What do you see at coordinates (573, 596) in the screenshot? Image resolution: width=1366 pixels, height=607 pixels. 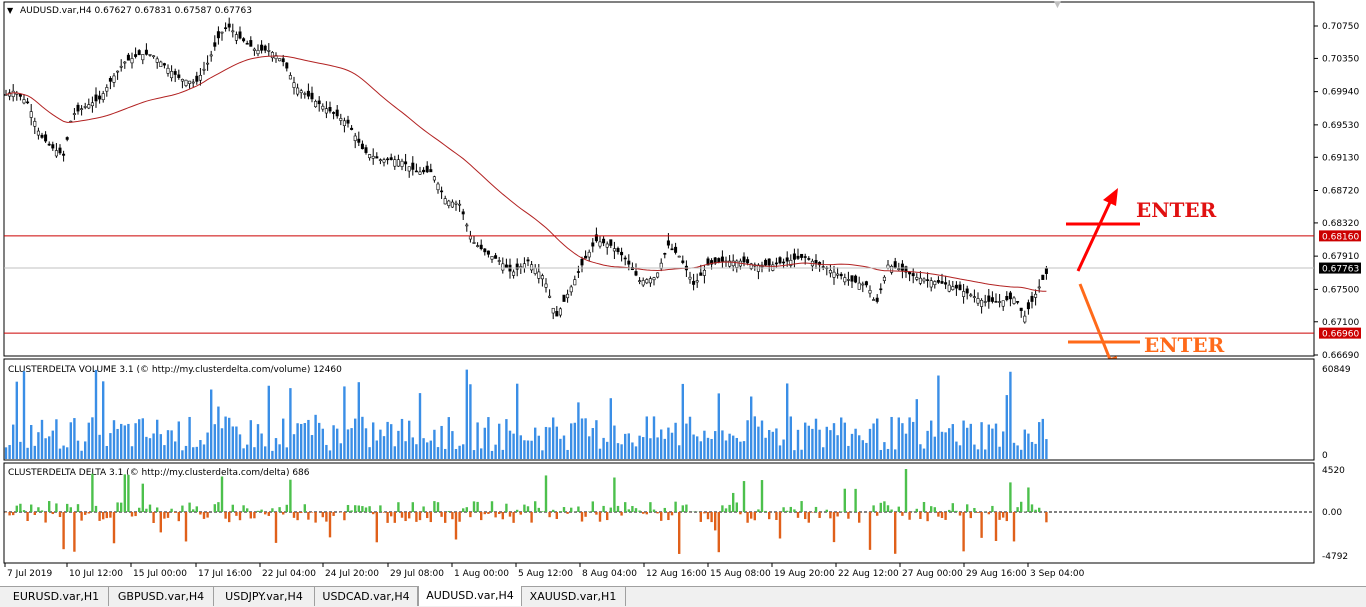 I see `tab-xauusd-h1: XAUUSD.var,H1` at bounding box center [573, 596].